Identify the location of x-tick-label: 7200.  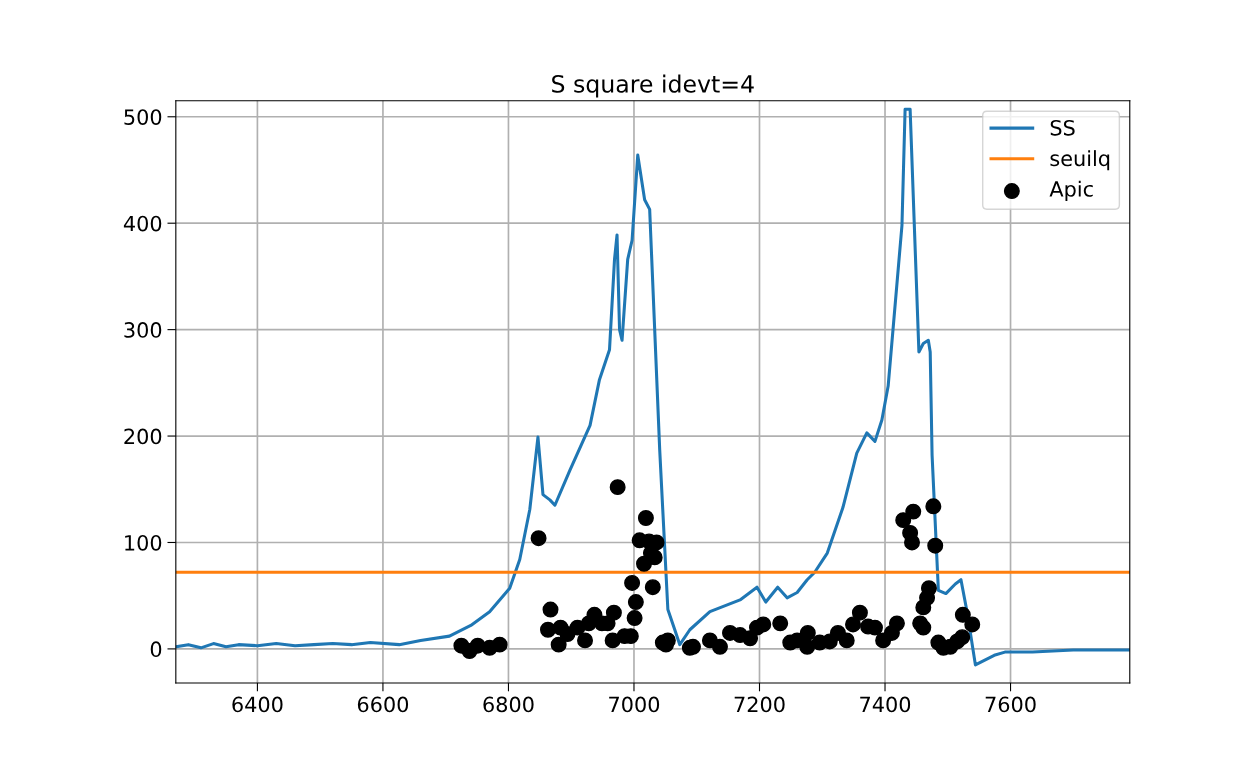
(759, 704).